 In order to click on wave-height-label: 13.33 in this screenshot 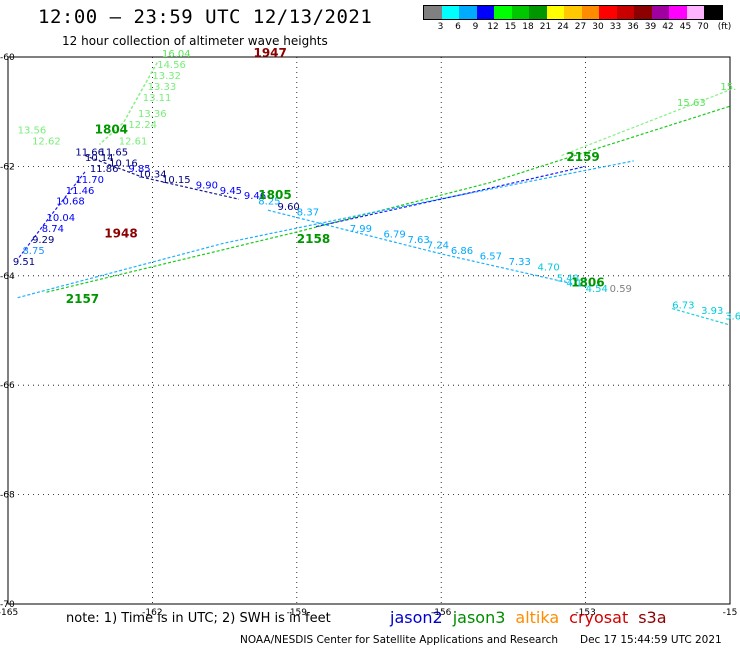, I will do `click(162, 87)`.